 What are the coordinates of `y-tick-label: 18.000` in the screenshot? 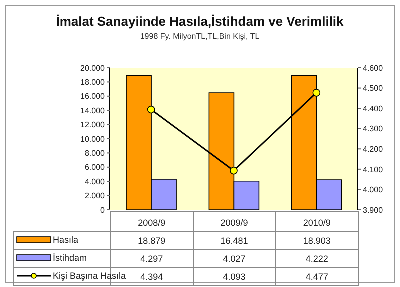 It's located at (93, 83).